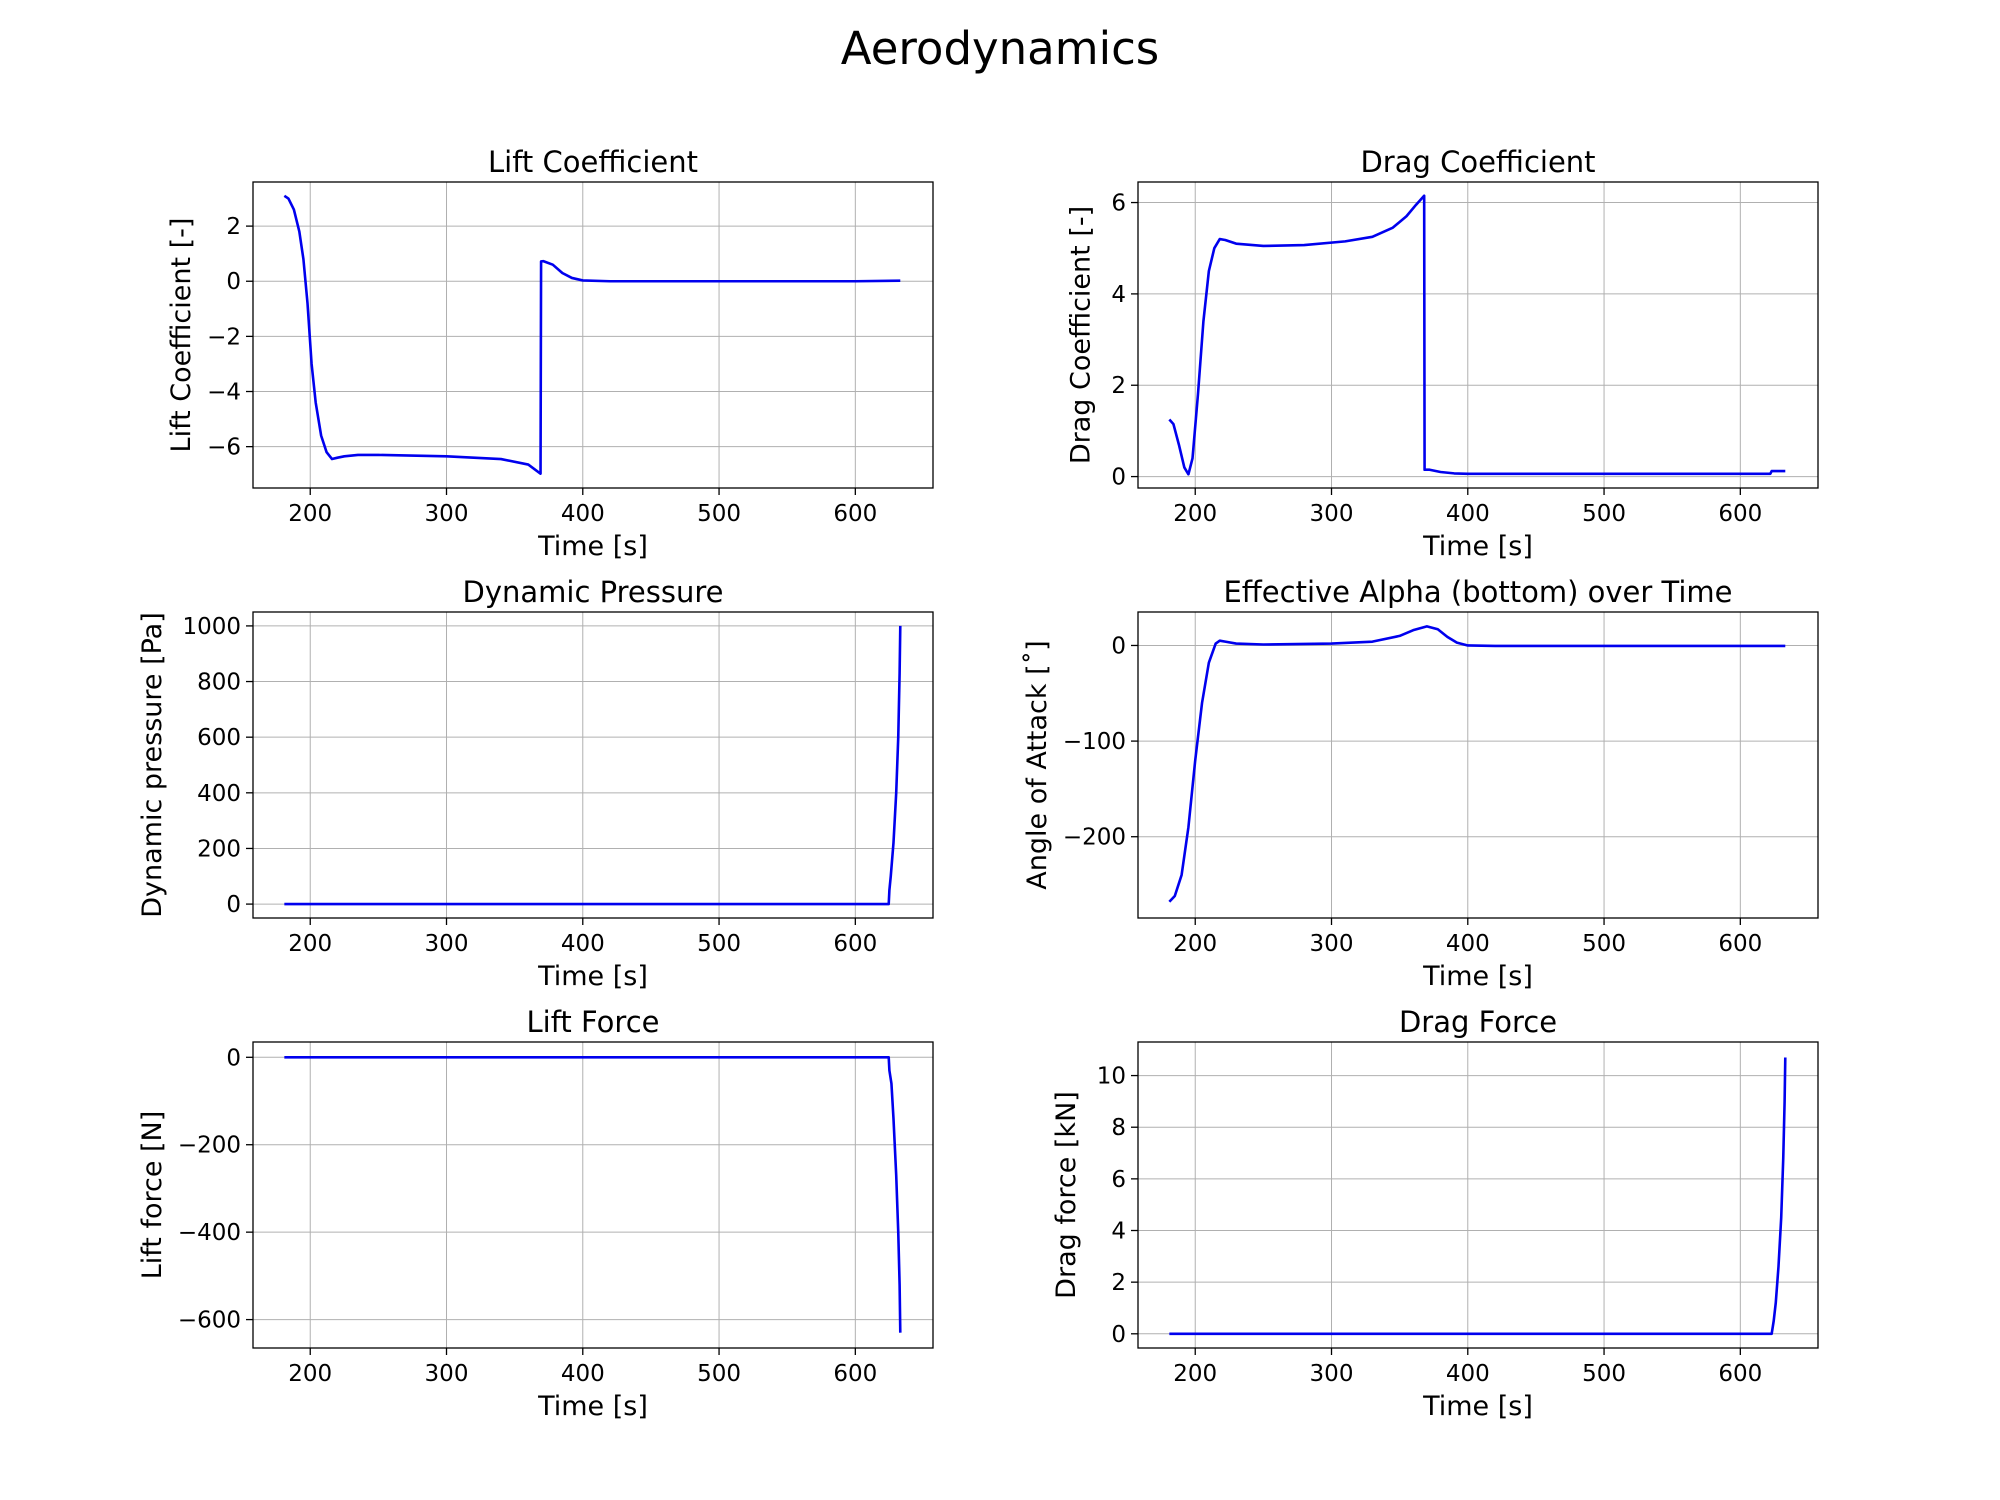  I want to click on y-tick-label: 800, so click(219, 683).